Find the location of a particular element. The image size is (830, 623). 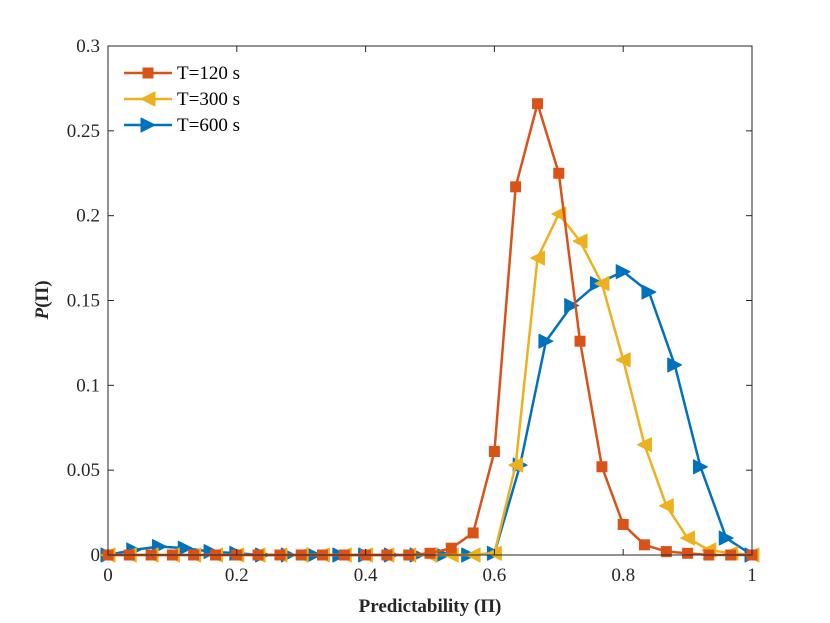

x-tick-label: 0.6 is located at coordinates (495, 575).